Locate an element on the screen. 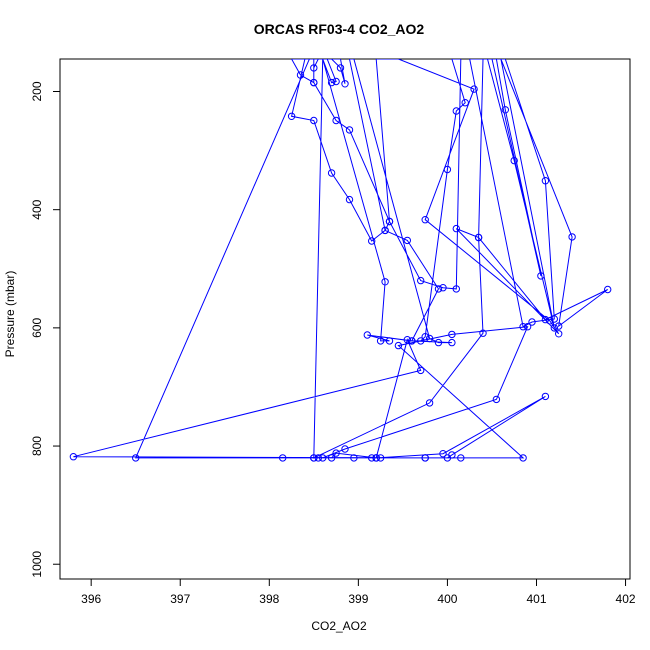  y-tick-label: 400 is located at coordinates (37, 209).